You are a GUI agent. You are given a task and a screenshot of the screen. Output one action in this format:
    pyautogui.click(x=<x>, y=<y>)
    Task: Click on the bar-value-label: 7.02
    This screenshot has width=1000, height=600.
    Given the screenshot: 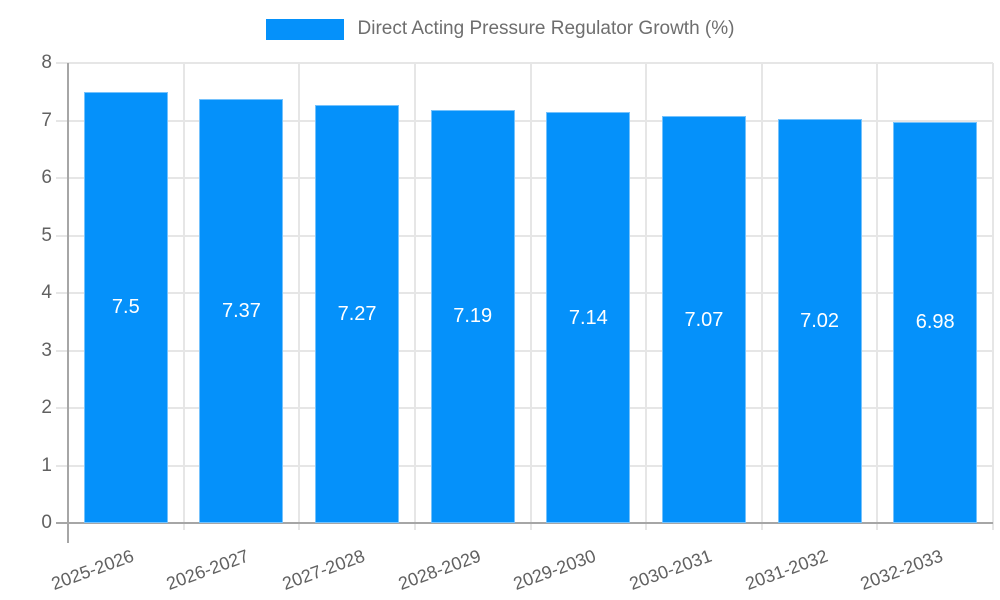 What is the action you would take?
    pyautogui.click(x=820, y=321)
    